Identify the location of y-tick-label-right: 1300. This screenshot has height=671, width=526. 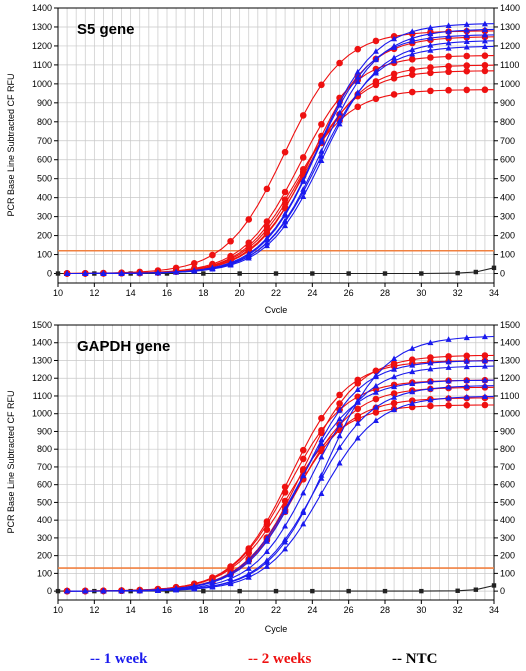
(510, 27).